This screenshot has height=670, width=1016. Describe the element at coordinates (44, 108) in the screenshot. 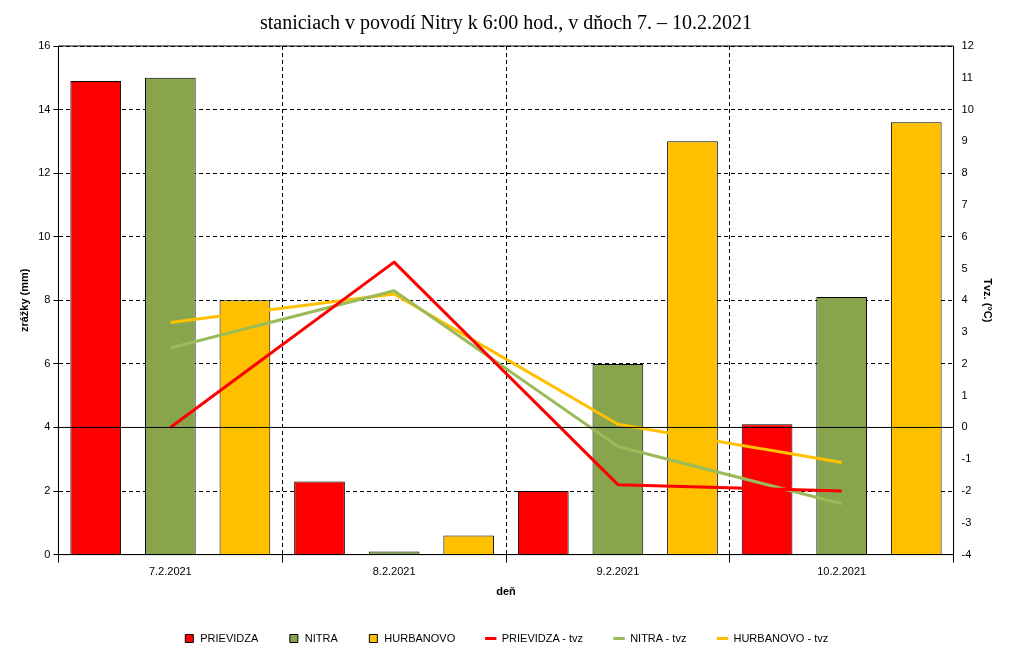

I see `y-tick-label: 14` at that location.